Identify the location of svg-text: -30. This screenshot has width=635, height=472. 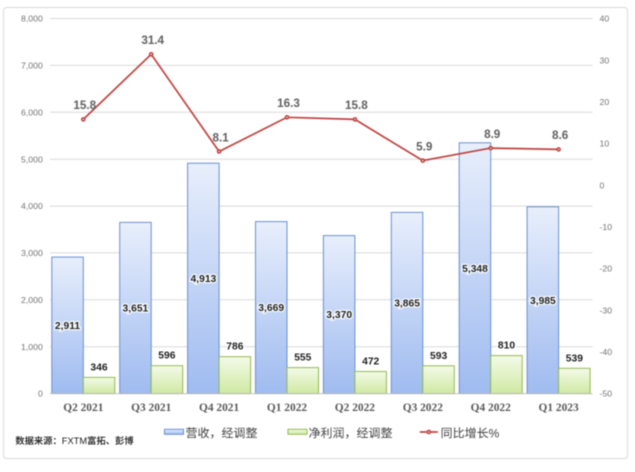
(606, 310).